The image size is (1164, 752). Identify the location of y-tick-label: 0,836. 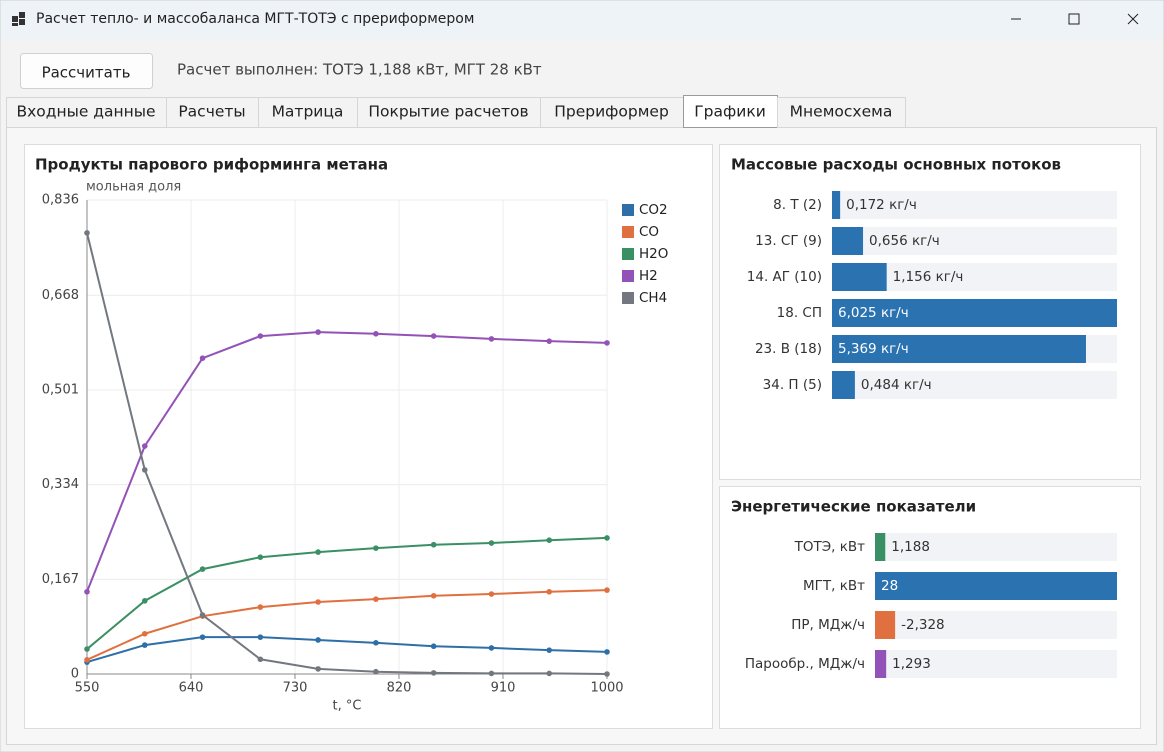
(60, 200).